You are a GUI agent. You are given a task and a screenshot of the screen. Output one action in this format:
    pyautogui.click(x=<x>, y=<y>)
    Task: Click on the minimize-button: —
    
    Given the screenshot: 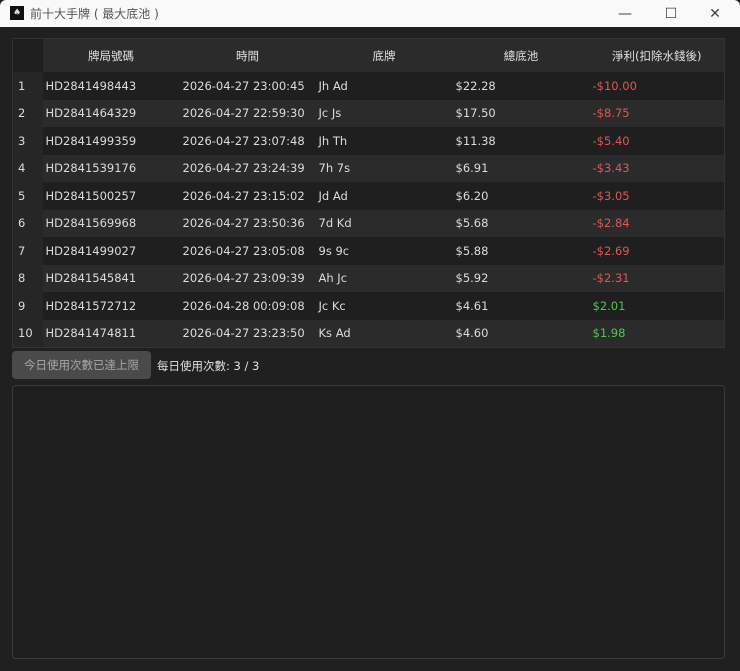 What is the action you would take?
    pyautogui.click(x=625, y=13)
    